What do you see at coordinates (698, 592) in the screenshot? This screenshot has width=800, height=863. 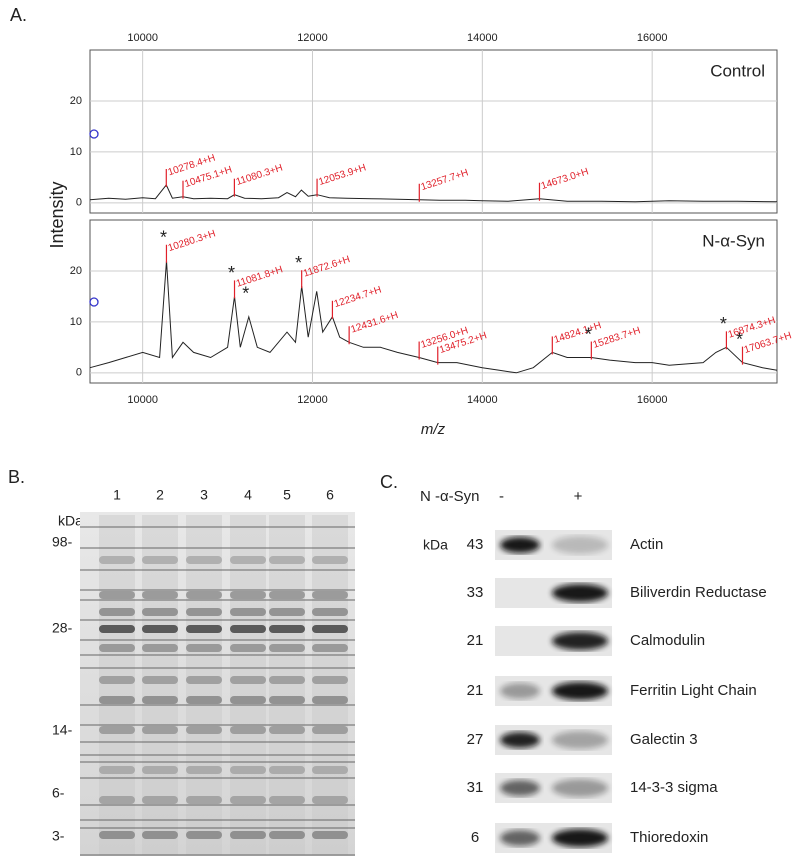 I see `protein-label: Biliverdin Reductase` at bounding box center [698, 592].